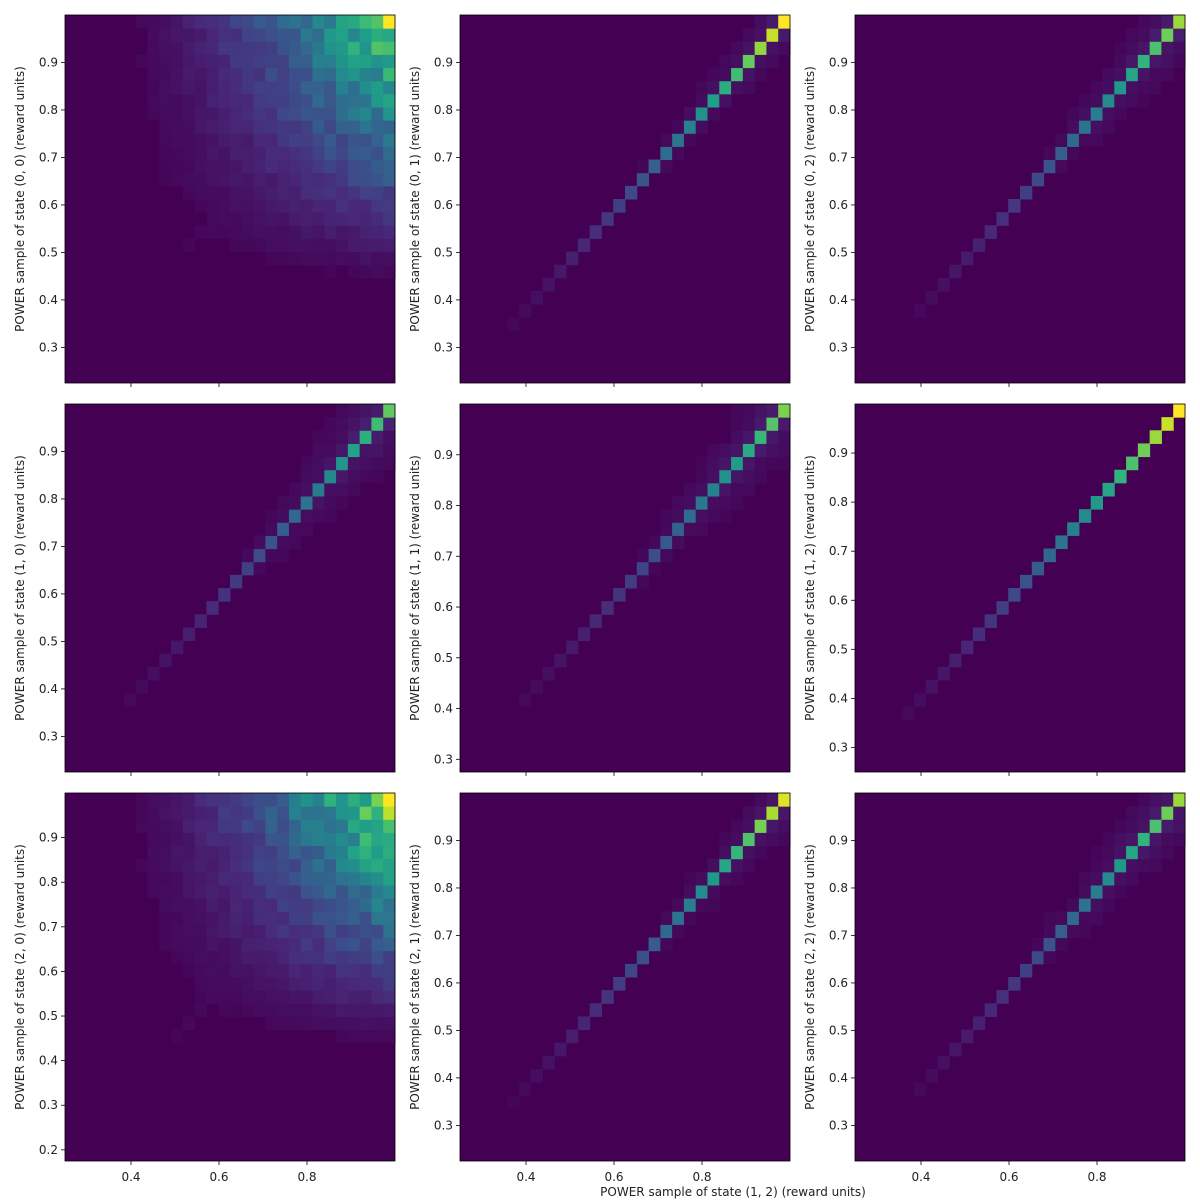 The image size is (1200, 1200). What do you see at coordinates (838, 1030) in the screenshot?
I see `y-tick-label: 0.5` at bounding box center [838, 1030].